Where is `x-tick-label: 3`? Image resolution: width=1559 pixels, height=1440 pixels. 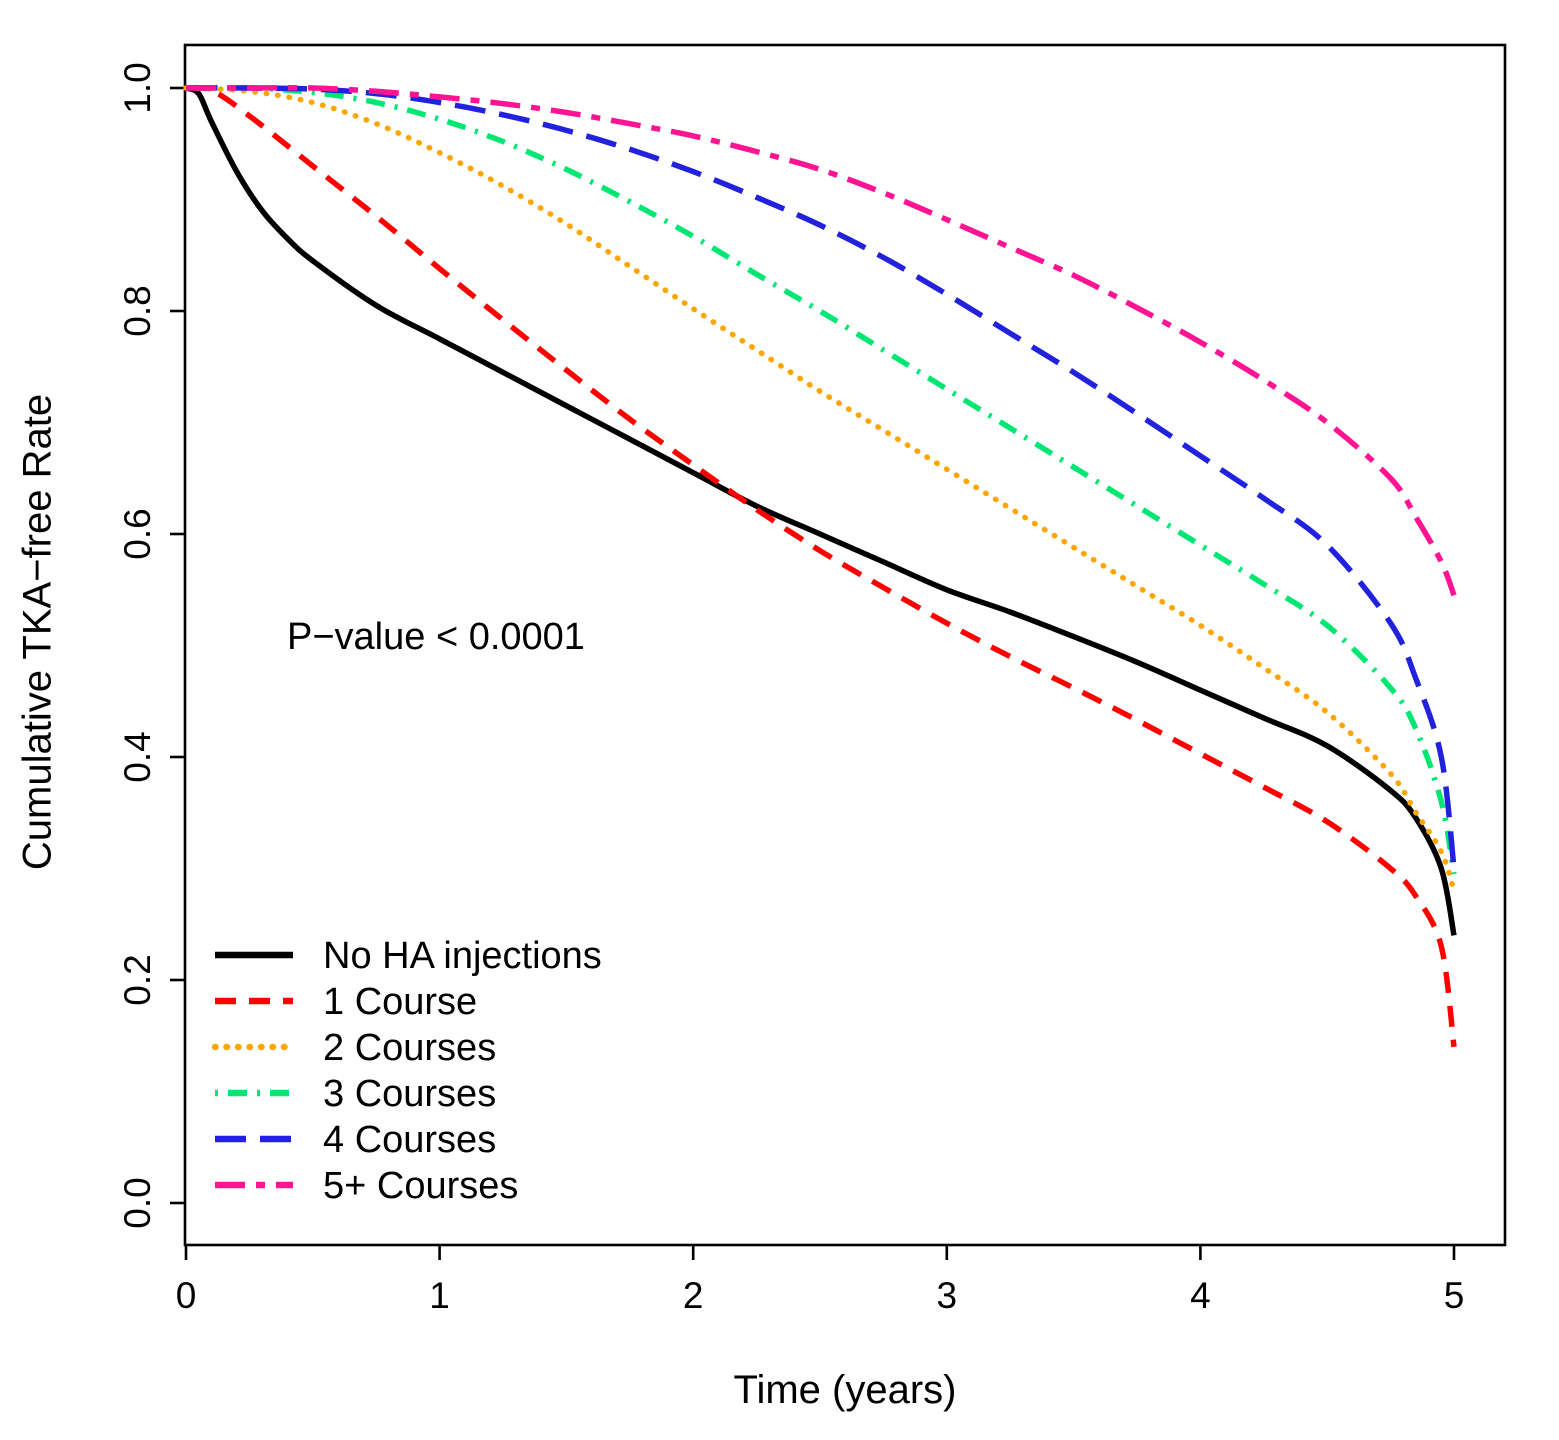
x-tick-label: 3 is located at coordinates (947, 1295).